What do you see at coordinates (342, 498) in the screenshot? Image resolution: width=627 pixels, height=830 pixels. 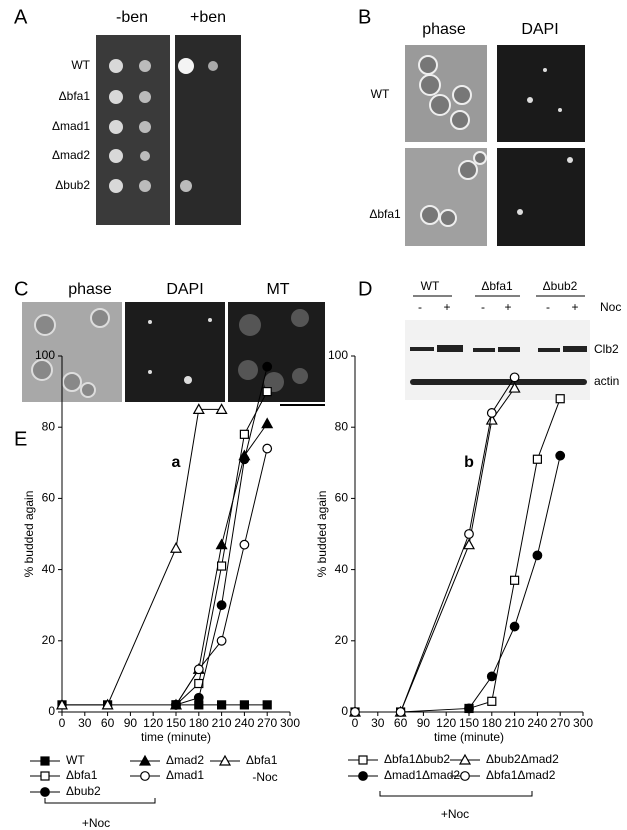 I see `y-tick-label: 60` at bounding box center [342, 498].